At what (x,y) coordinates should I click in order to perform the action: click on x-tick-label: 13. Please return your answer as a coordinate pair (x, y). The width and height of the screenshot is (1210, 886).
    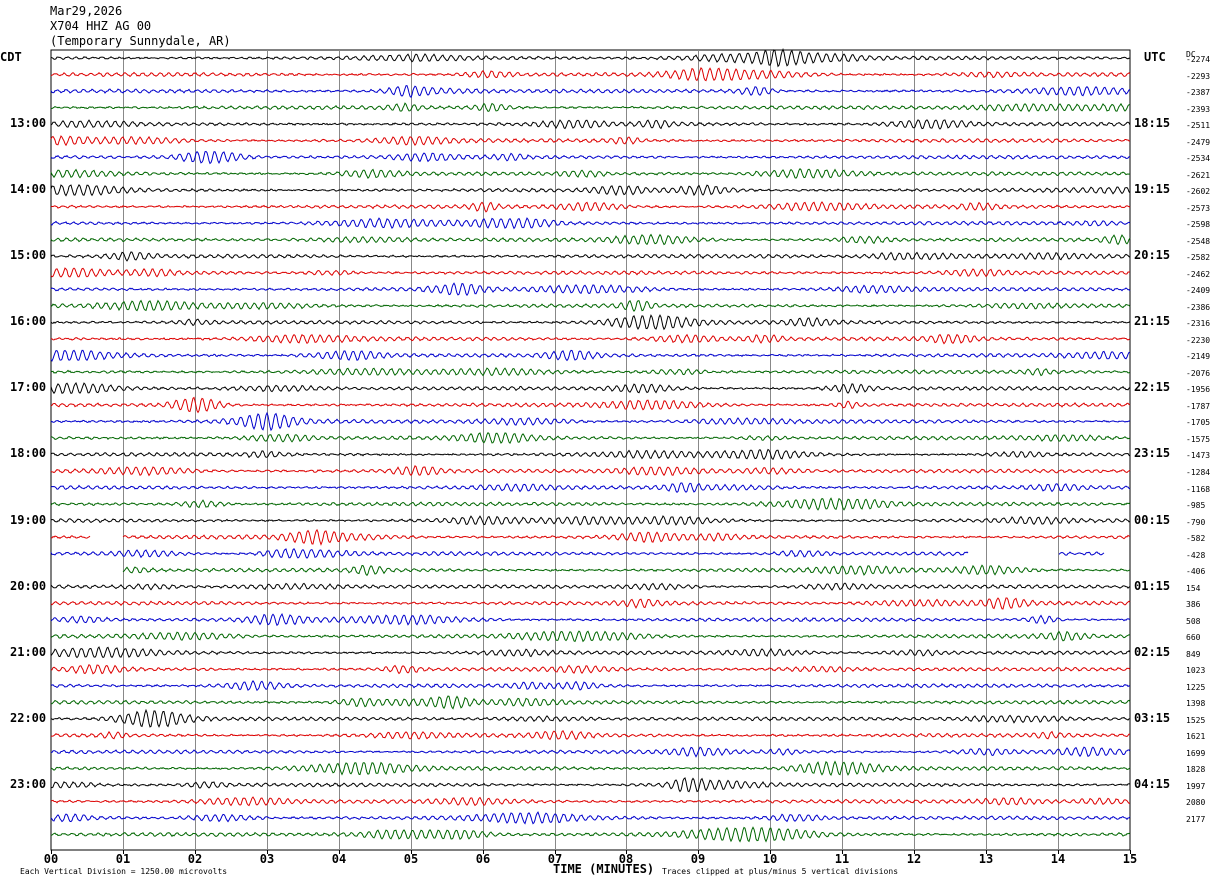
    Looking at the image, I should click on (986, 859).